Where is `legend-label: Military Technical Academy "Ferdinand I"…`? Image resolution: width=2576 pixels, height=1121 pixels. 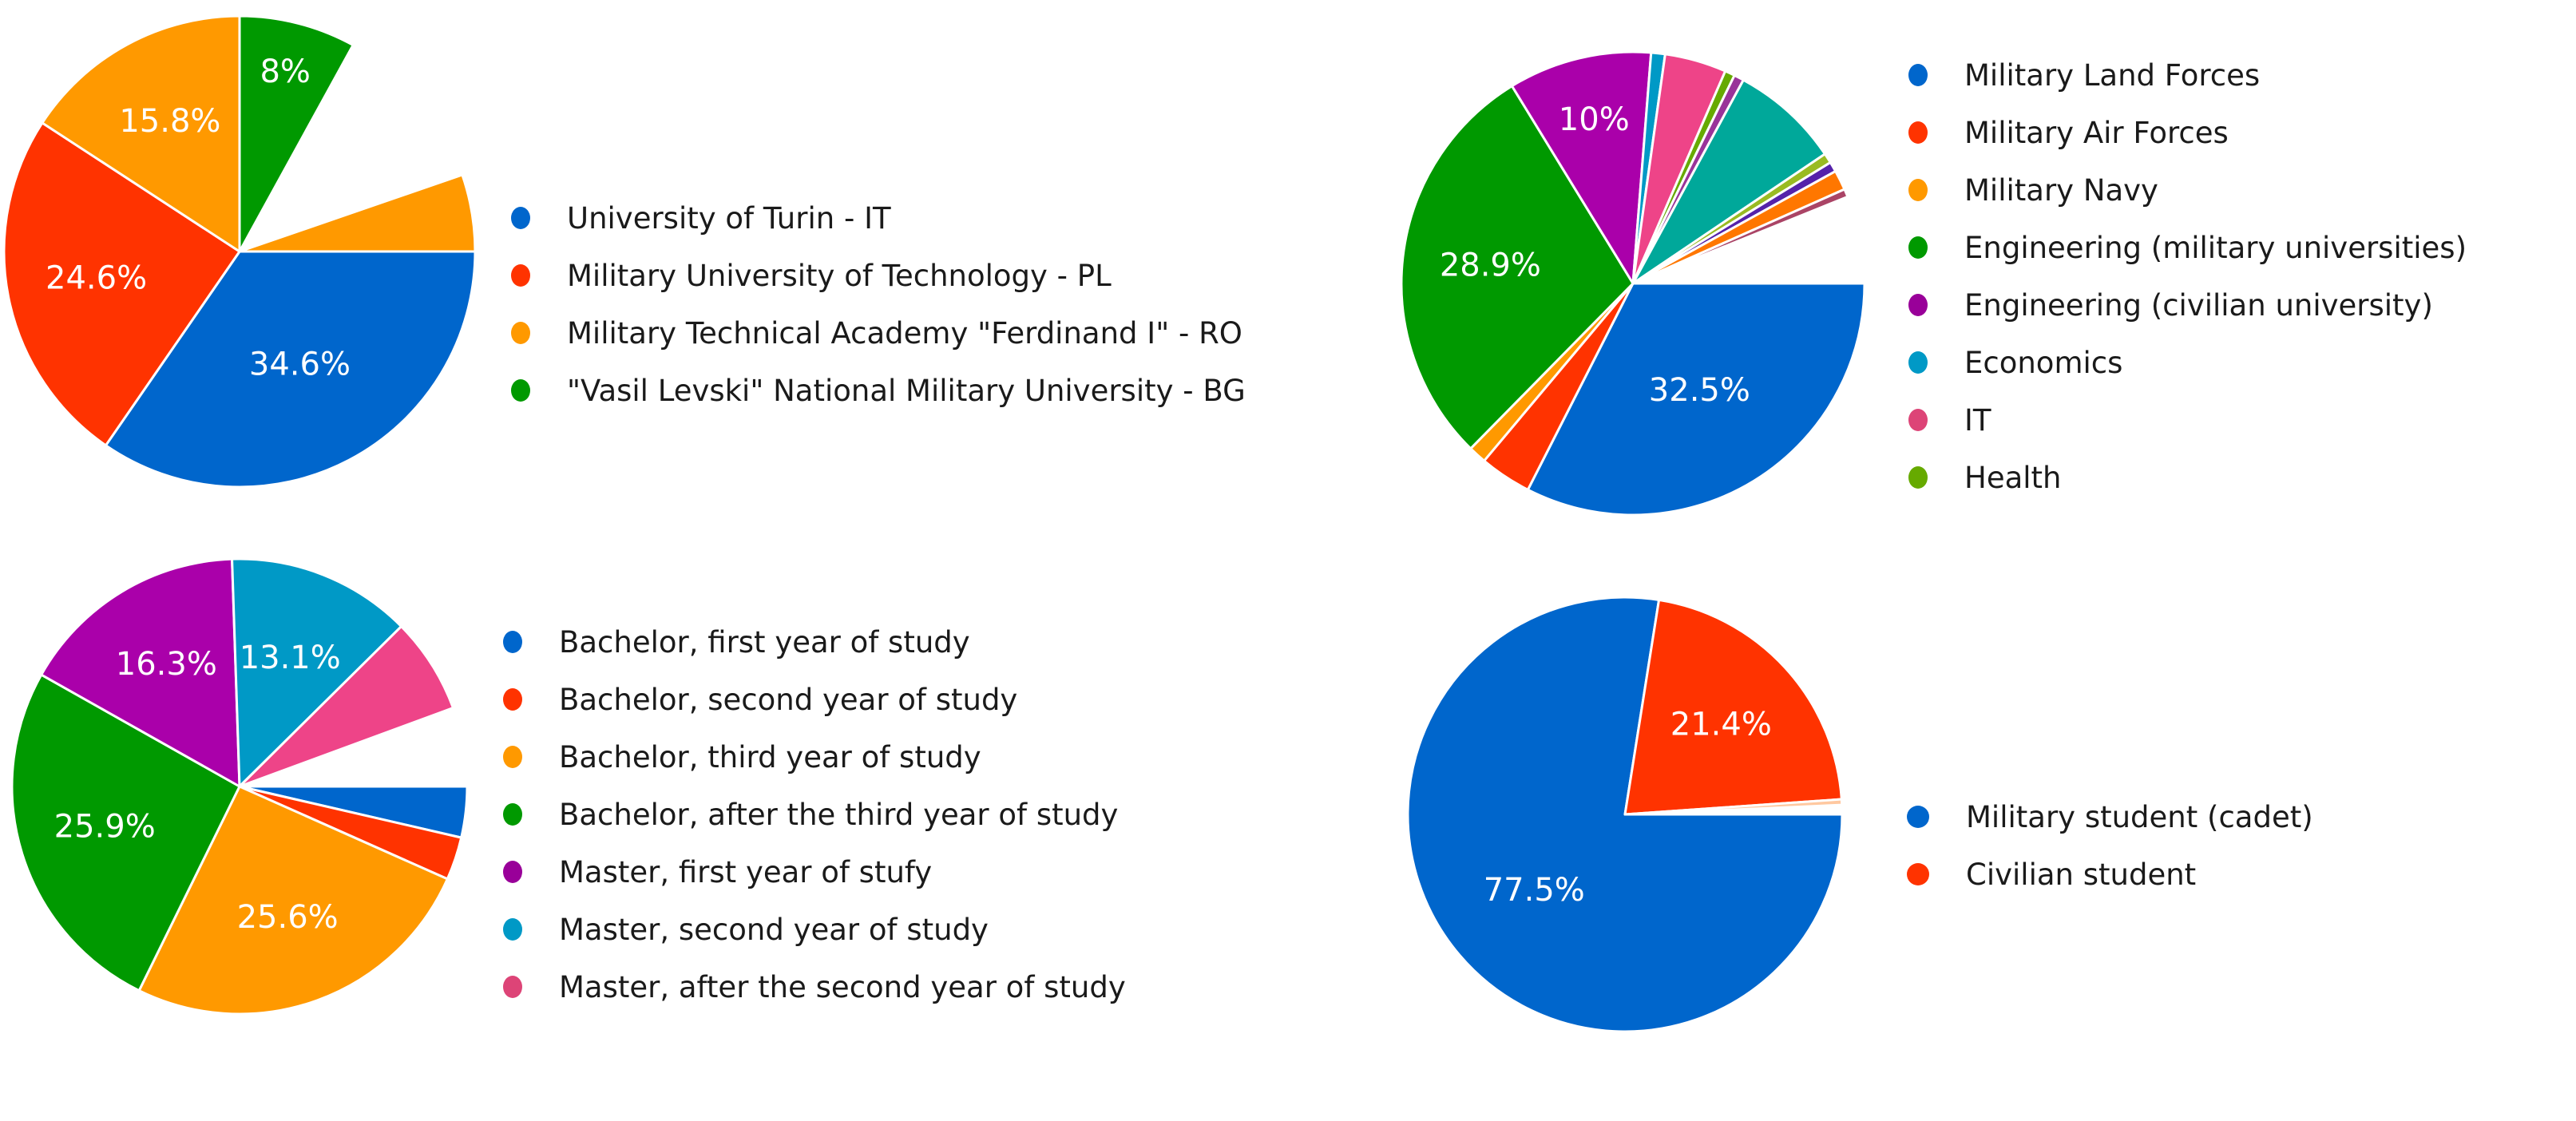 legend-label: Military Technical Academy "Ferdinand I"… is located at coordinates (905, 333).